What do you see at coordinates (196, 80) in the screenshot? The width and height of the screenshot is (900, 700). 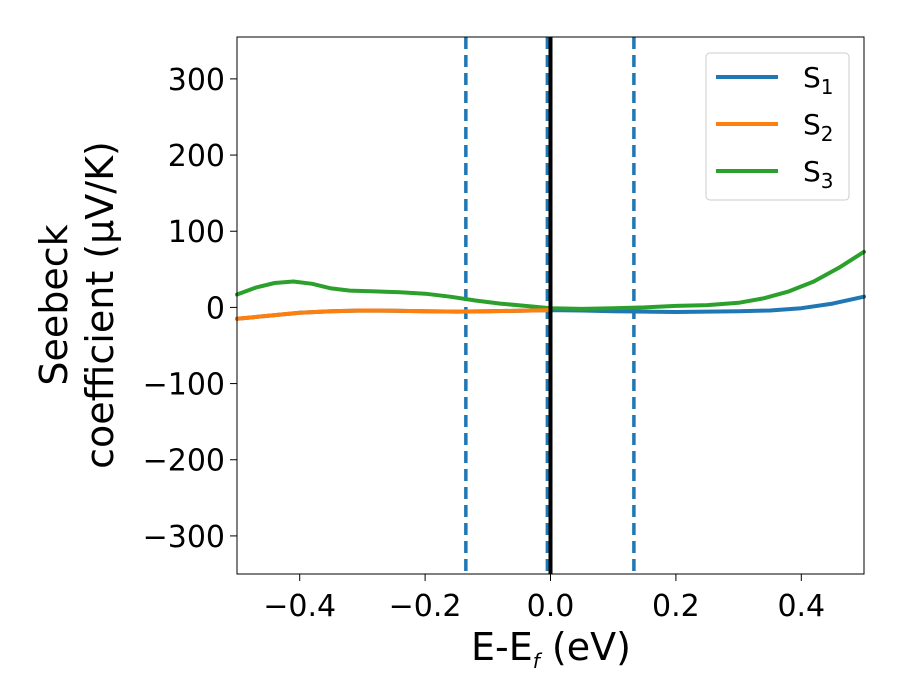 I see `y-tick-label: 300` at bounding box center [196, 80].